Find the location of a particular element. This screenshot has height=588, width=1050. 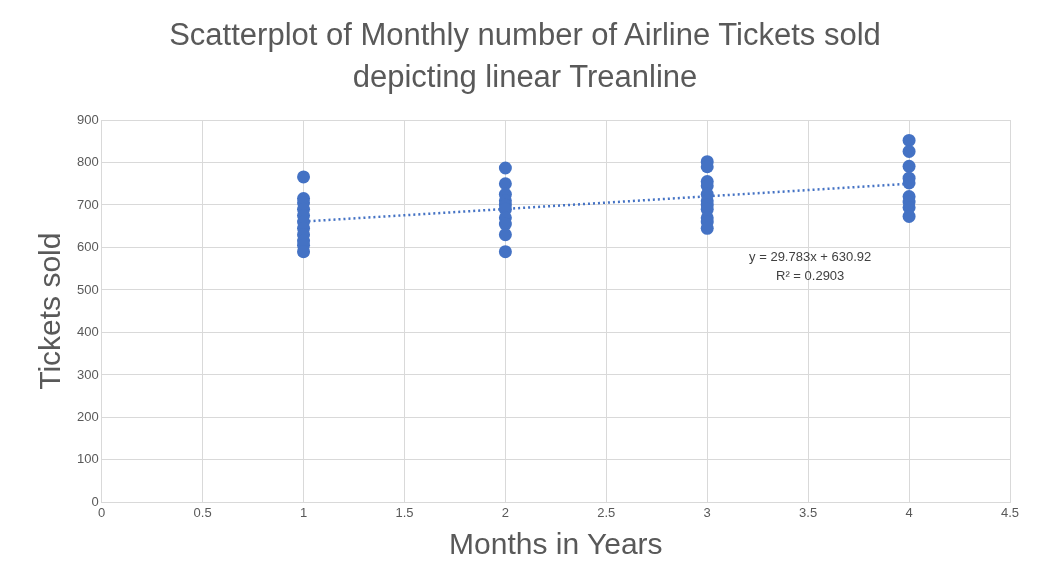

x-tick-label: 2.5 is located at coordinates (606, 512).